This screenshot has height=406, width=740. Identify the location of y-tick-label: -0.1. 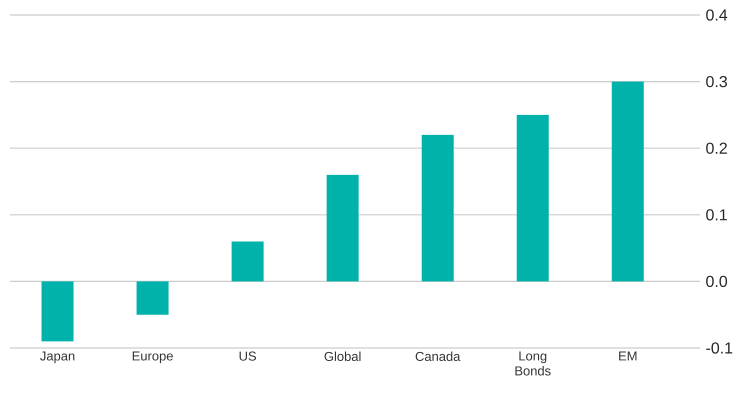
(719, 348).